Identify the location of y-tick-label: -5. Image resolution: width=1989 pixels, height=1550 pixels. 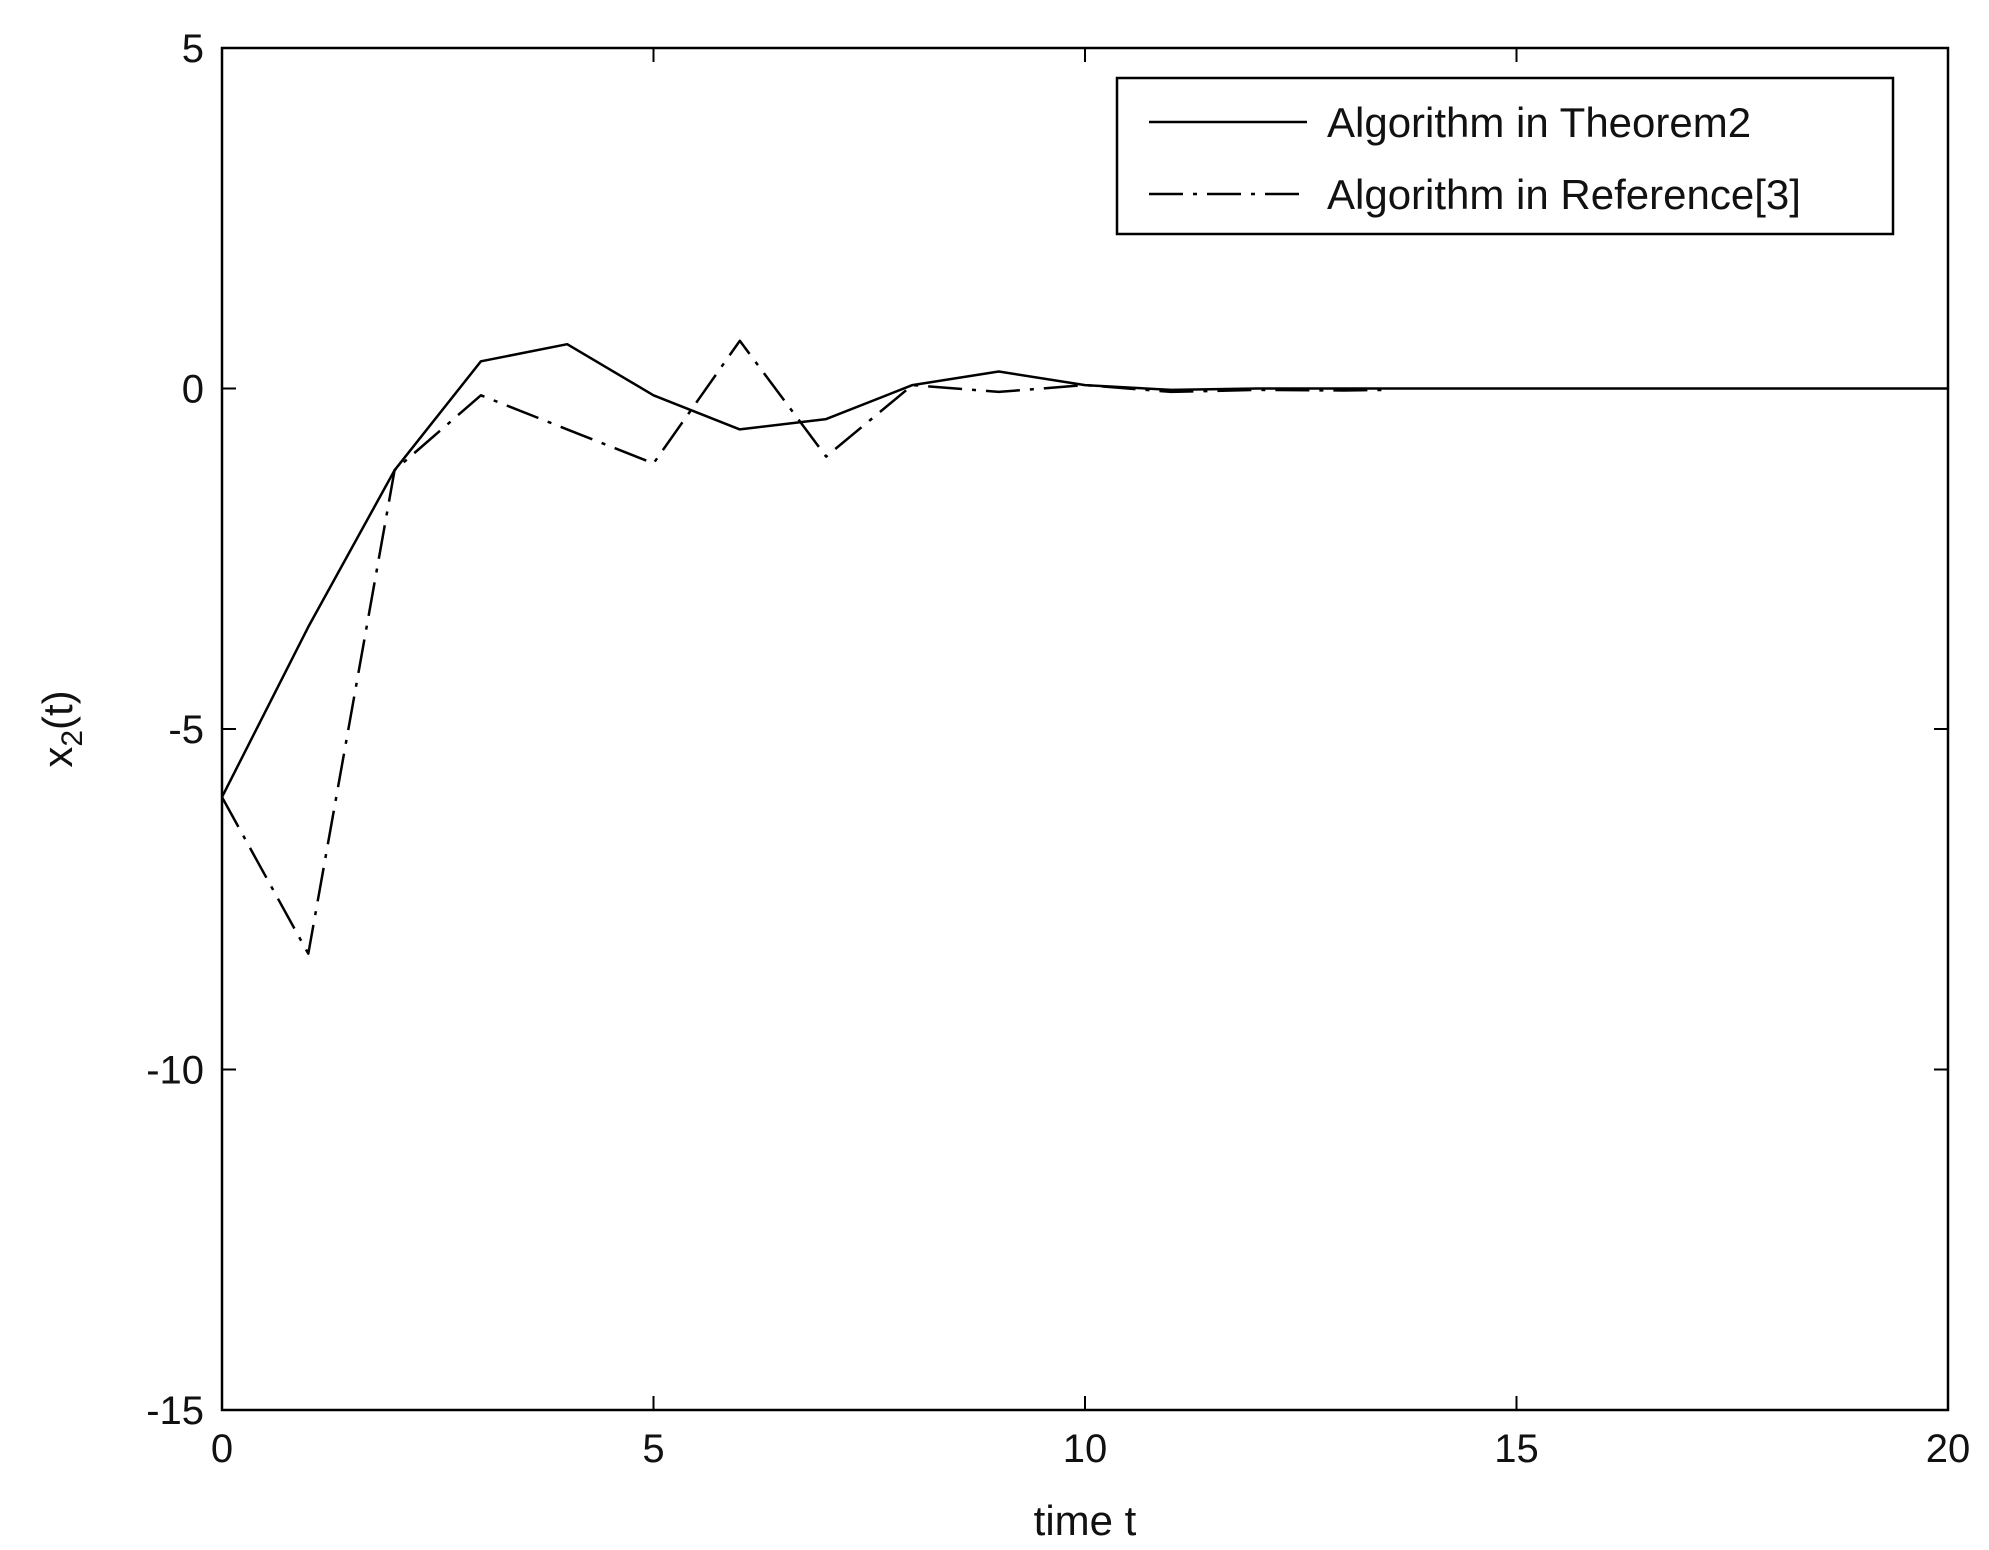
(186, 730).